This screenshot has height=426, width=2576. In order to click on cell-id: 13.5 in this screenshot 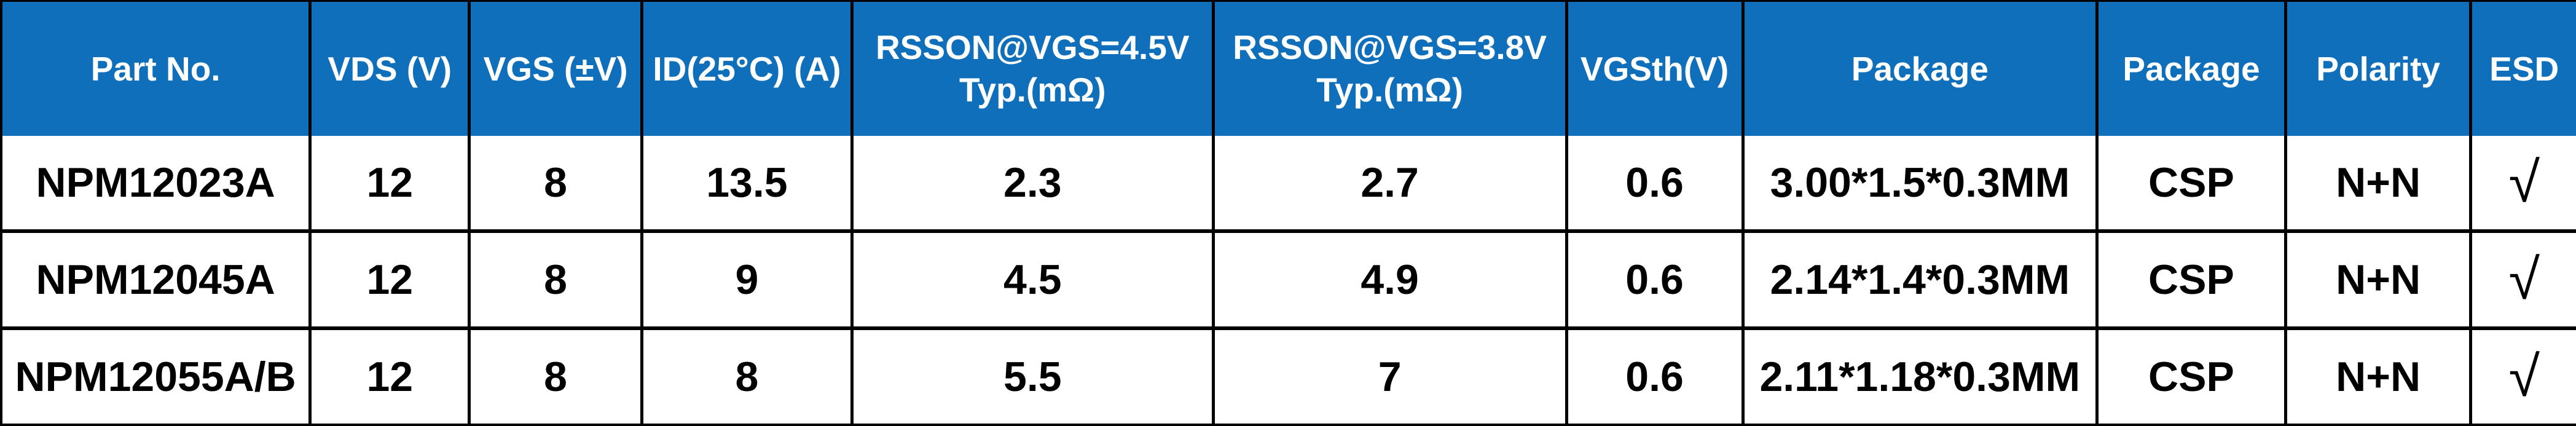, I will do `click(747, 183)`.